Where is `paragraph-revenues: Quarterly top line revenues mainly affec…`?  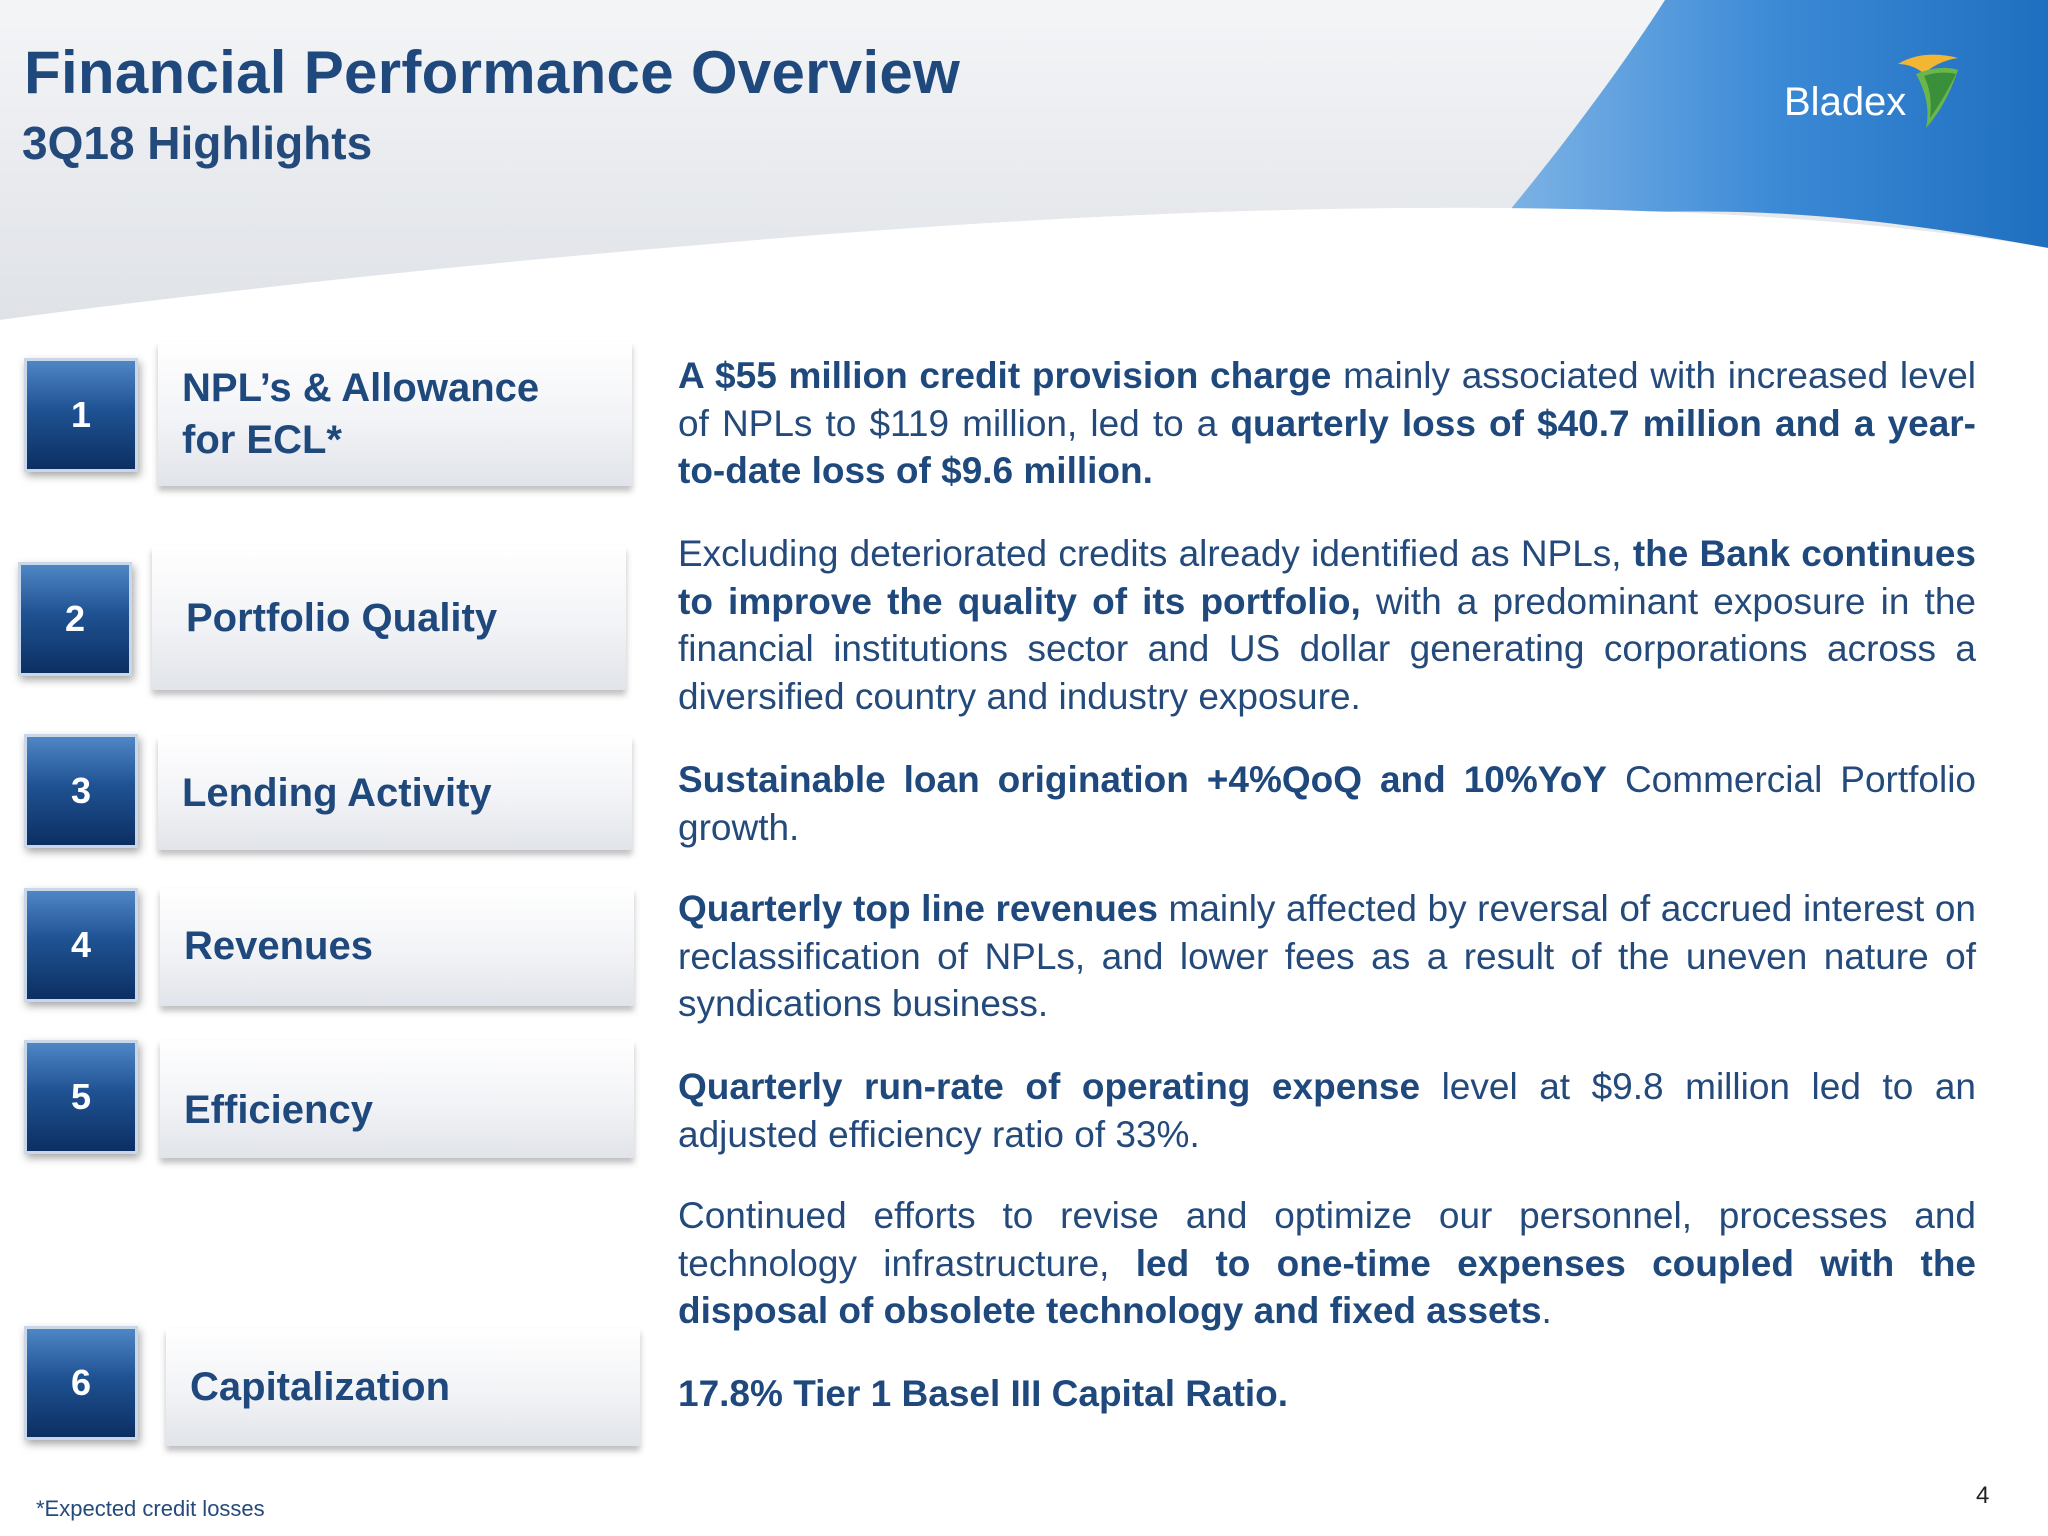
paragraph-revenues: Quarterly top line revenues mainly affec… is located at coordinates (1327, 956).